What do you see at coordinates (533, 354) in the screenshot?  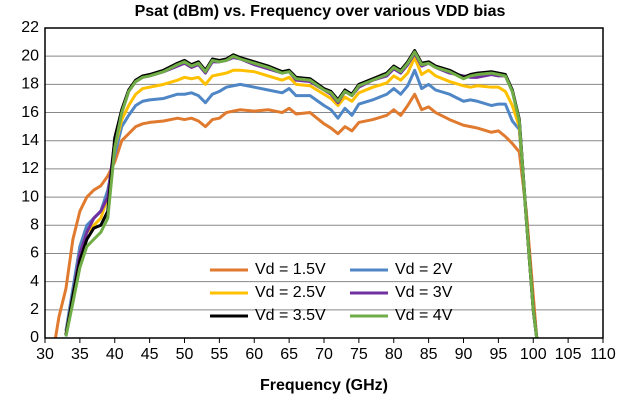 I see `x-tick-label: 100` at bounding box center [533, 354].